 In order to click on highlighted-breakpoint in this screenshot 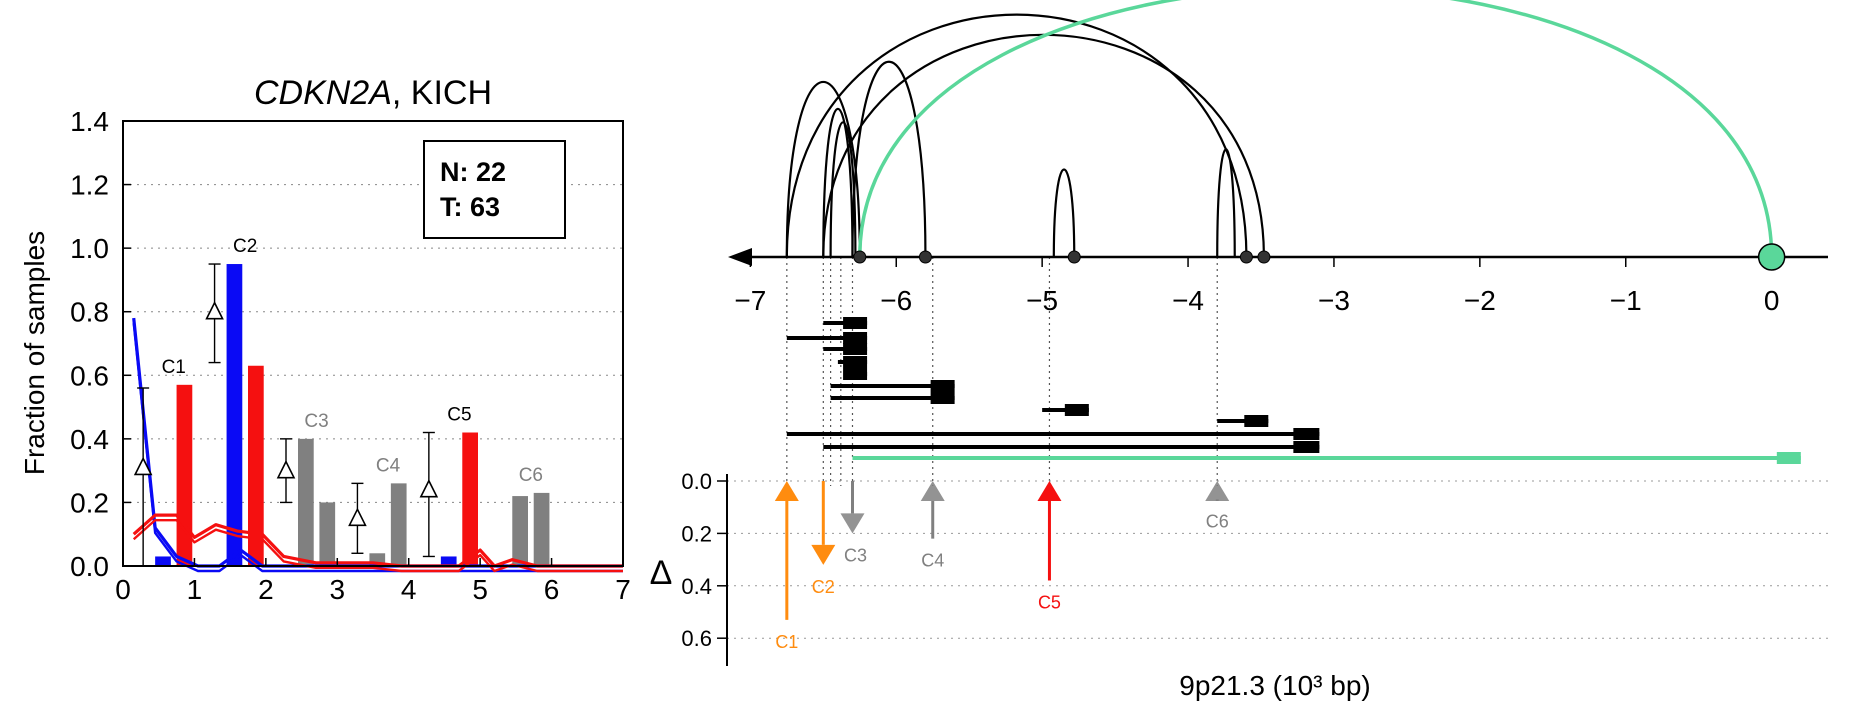, I will do `click(1771, 257)`.